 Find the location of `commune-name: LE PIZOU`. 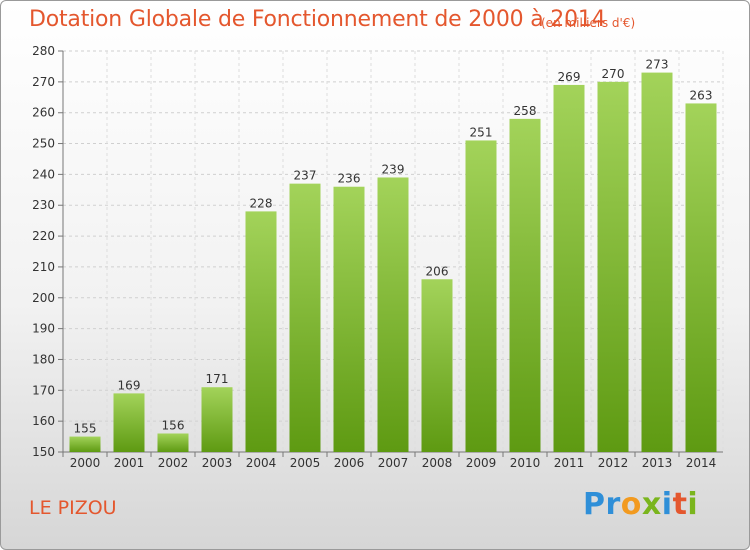

commune-name: LE PIZOU is located at coordinates (73, 508).